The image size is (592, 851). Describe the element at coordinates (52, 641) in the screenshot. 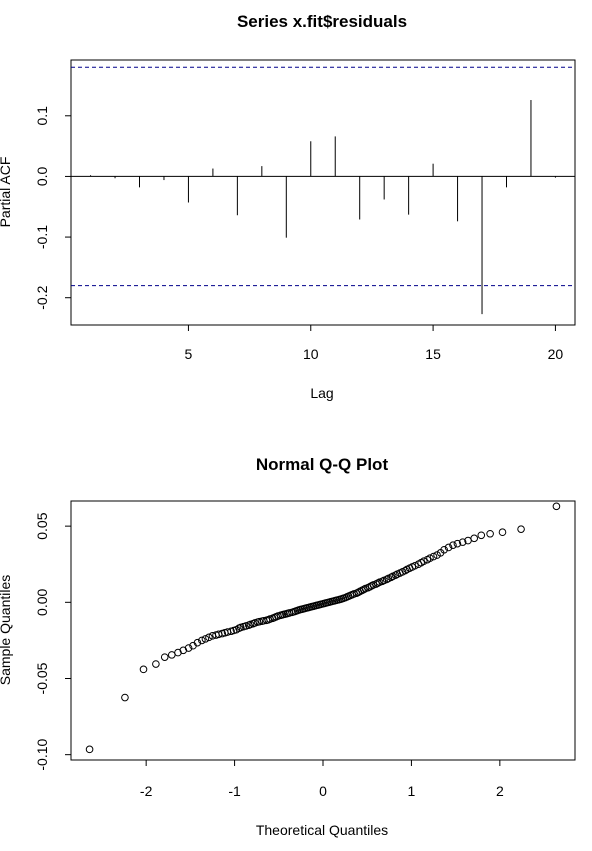

I see `qq-y-axis: -0.10 -0.05 0.00 0.05` at that location.